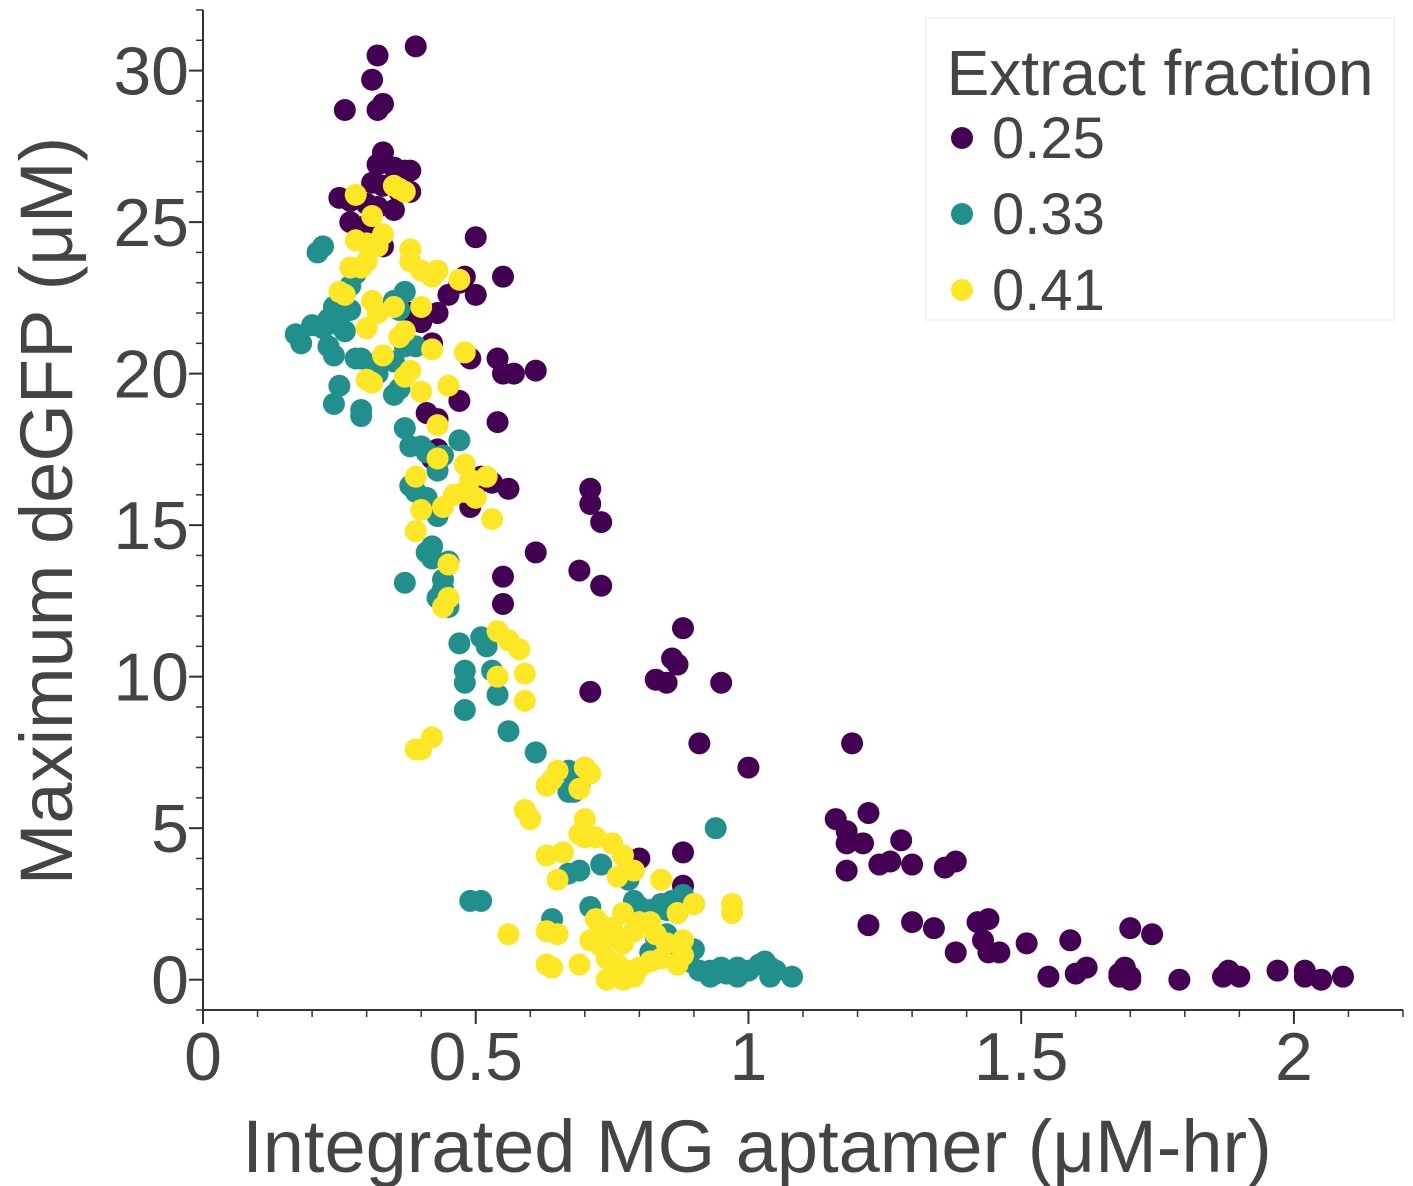  I want to click on legend-label: 0.25, so click(1048, 138).